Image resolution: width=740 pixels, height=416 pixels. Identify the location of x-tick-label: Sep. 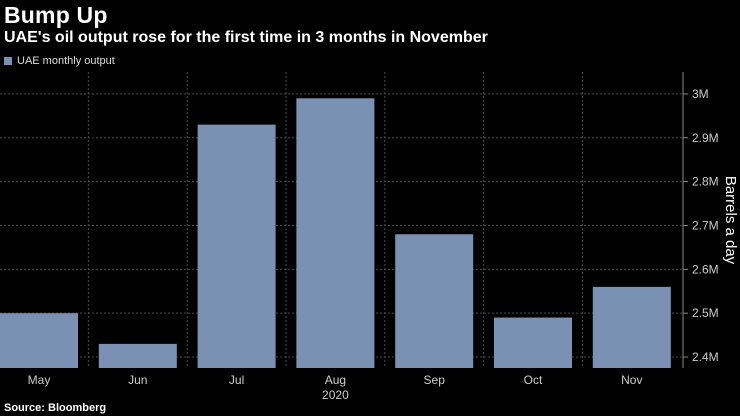
(435, 380).